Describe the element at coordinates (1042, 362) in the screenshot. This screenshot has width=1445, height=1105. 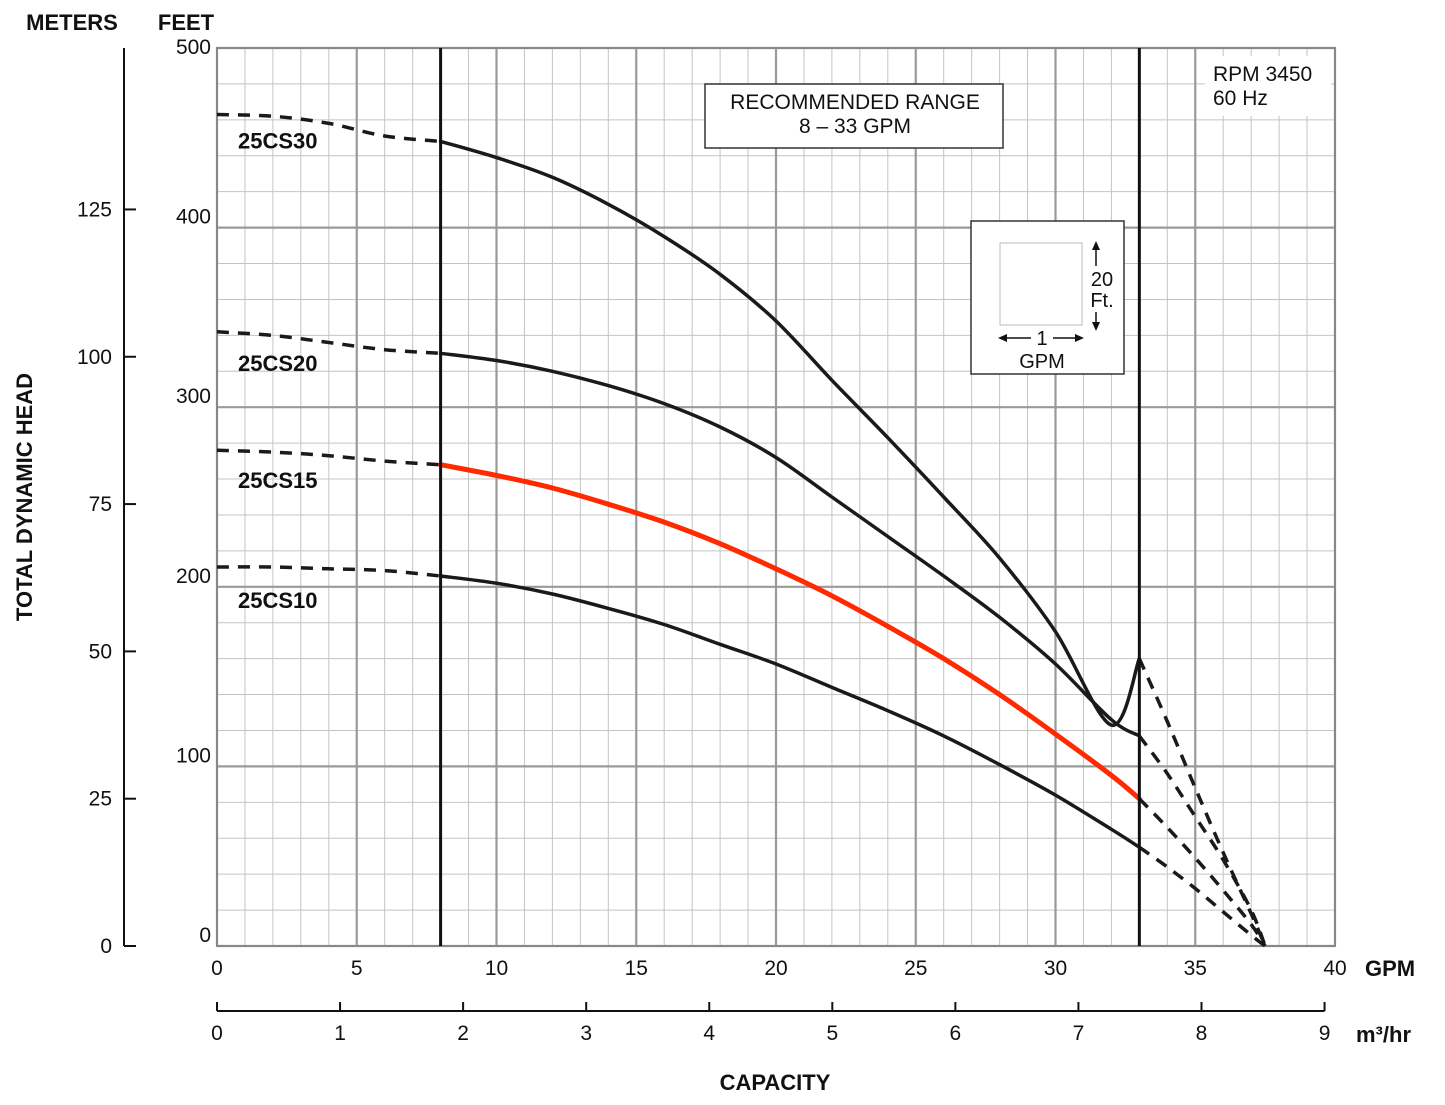
I see `scale-horizontal-unit: GPM` at that location.